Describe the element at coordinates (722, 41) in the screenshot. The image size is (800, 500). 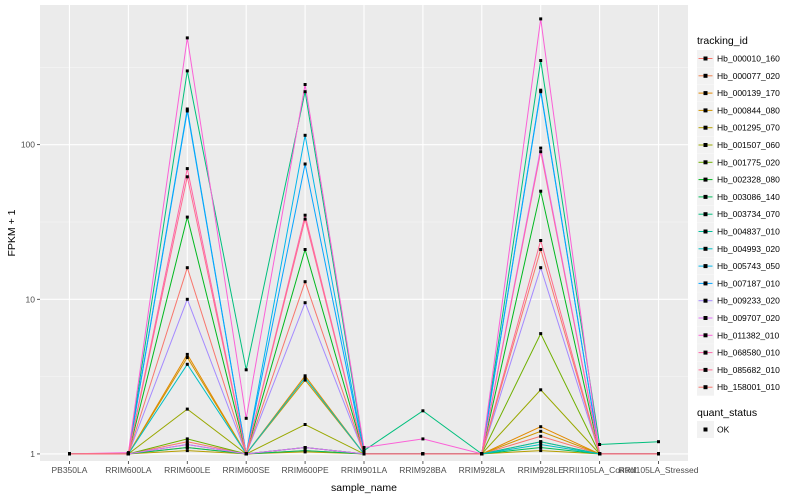
I see `legend-title: tracking_id` at that location.